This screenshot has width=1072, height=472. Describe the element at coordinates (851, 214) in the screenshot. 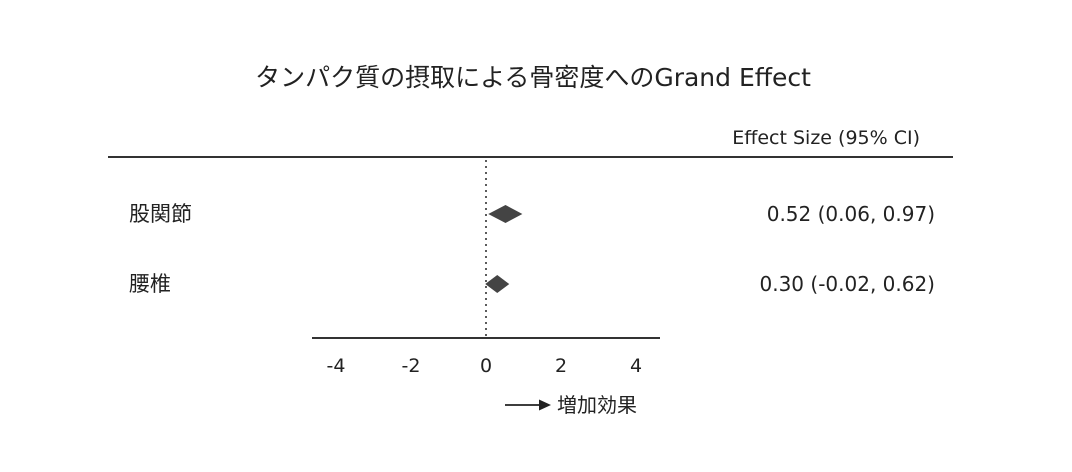

I see `row-ci-text: 0.52 (0.06, 0.97)` at that location.